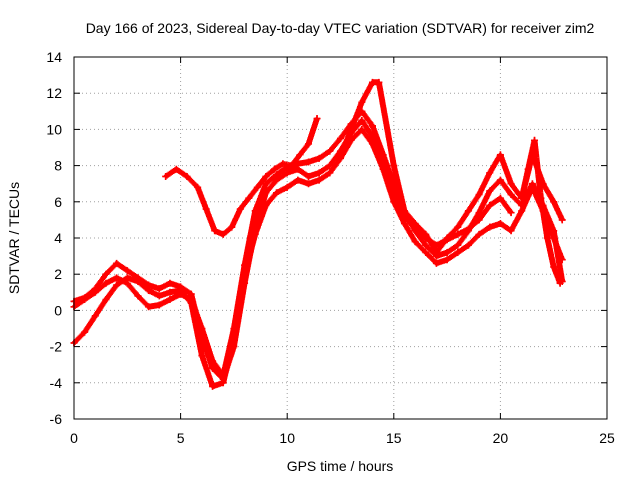 This screenshot has height=485, width=640. What do you see at coordinates (56, 383) in the screenshot?
I see `y-tick-label: -4` at bounding box center [56, 383].